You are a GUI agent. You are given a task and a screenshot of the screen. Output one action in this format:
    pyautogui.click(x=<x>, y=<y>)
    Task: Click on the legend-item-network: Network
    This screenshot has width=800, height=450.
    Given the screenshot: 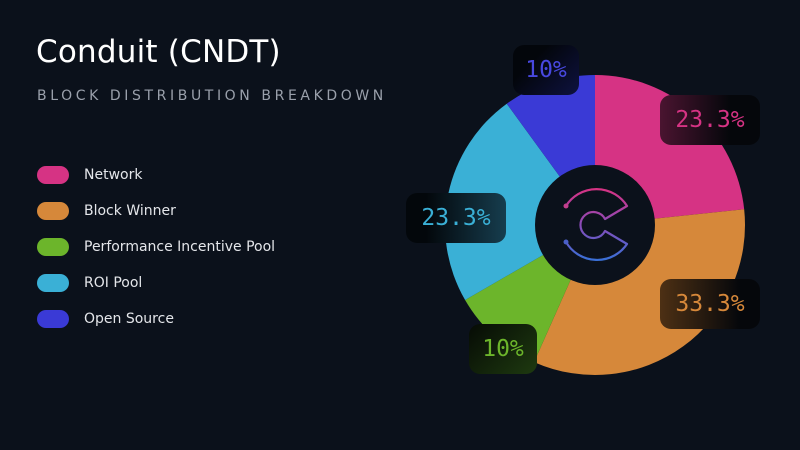 What is the action you would take?
    pyautogui.click(x=156, y=175)
    